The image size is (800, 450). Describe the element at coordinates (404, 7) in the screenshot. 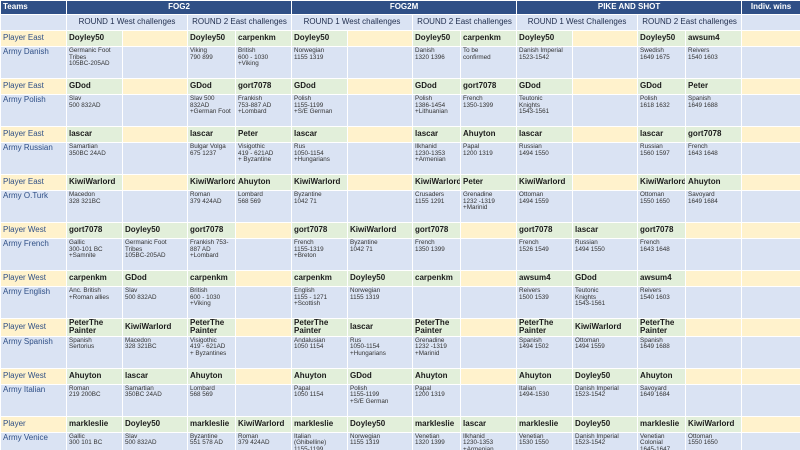

I see `game-header: FOG2M` at that location.